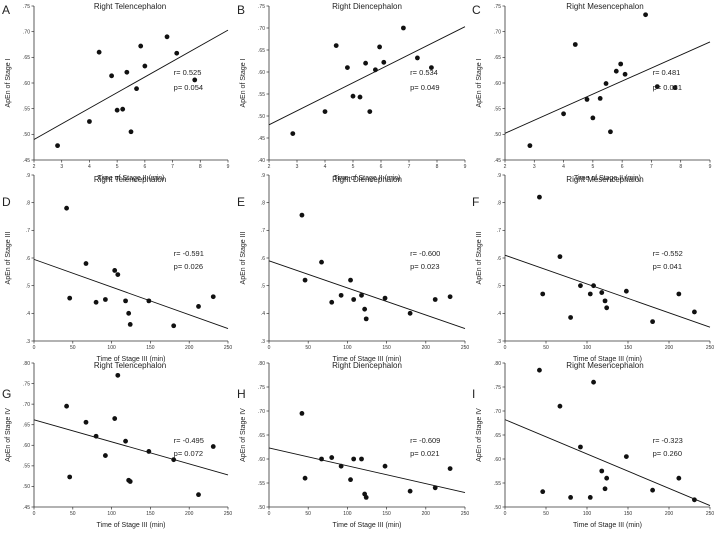 The height and width of the screenshot is (558, 714). What do you see at coordinates (426, 514) in the screenshot?
I see `panel-h-x-tick-label: 200` at bounding box center [426, 514].